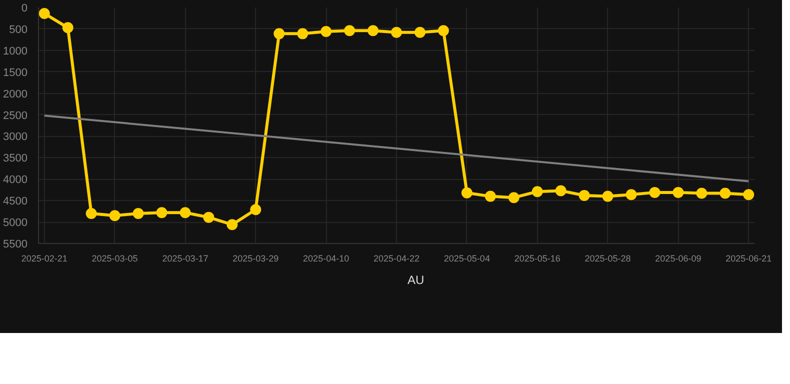 Image resolution: width=790 pixels, height=384 pixels. I want to click on y-tick-label: 1000, so click(15, 51).